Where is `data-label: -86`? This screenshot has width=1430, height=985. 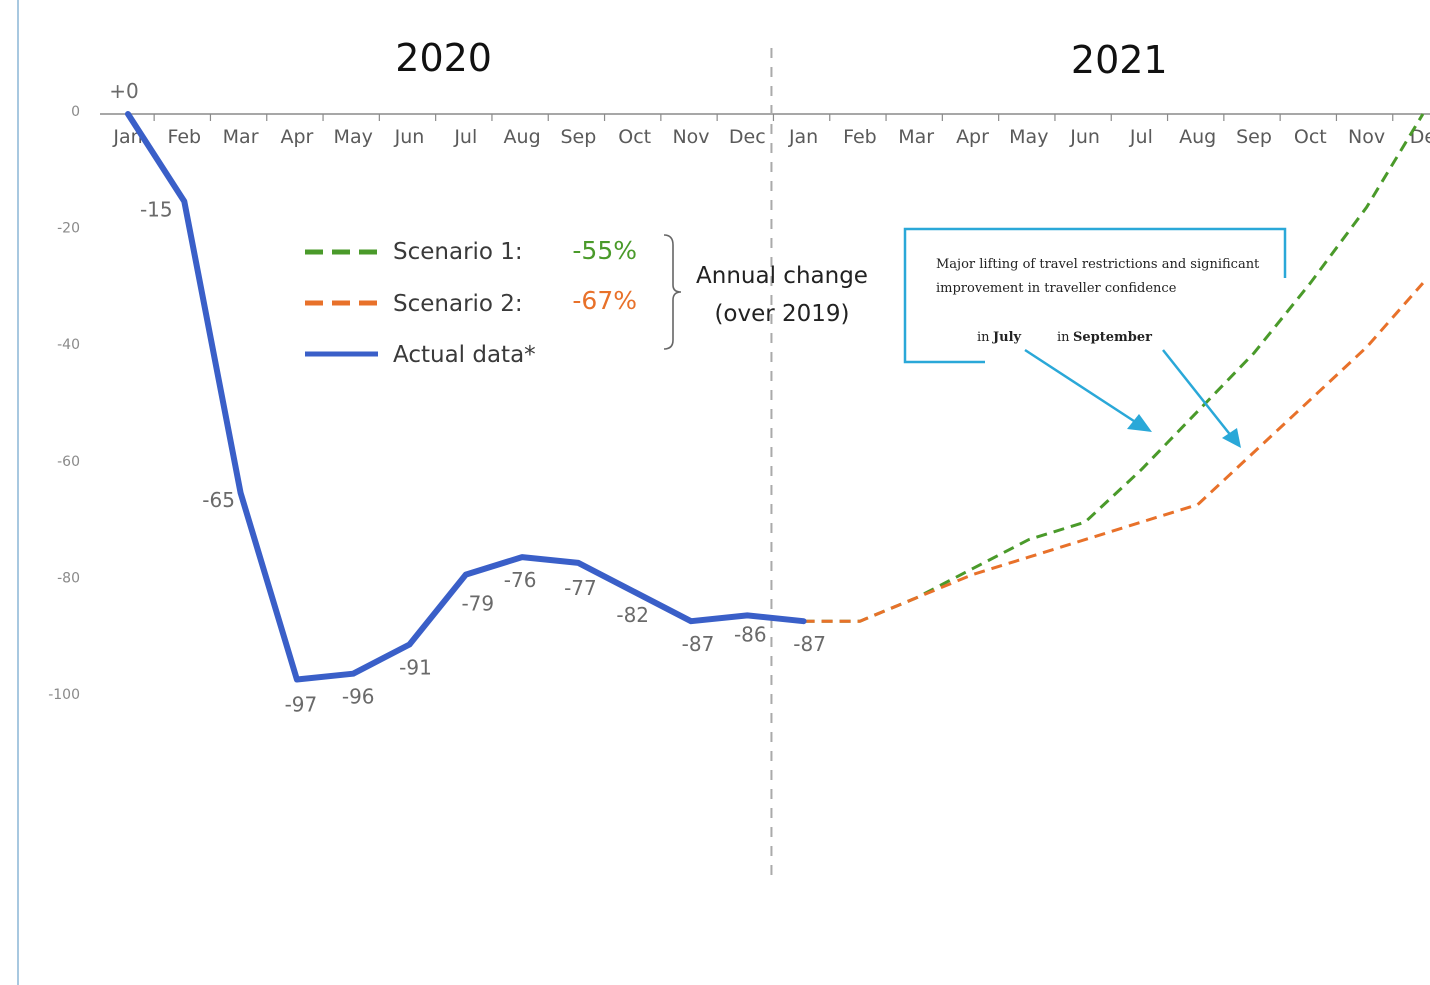
data-label: -86 is located at coordinates (750, 634).